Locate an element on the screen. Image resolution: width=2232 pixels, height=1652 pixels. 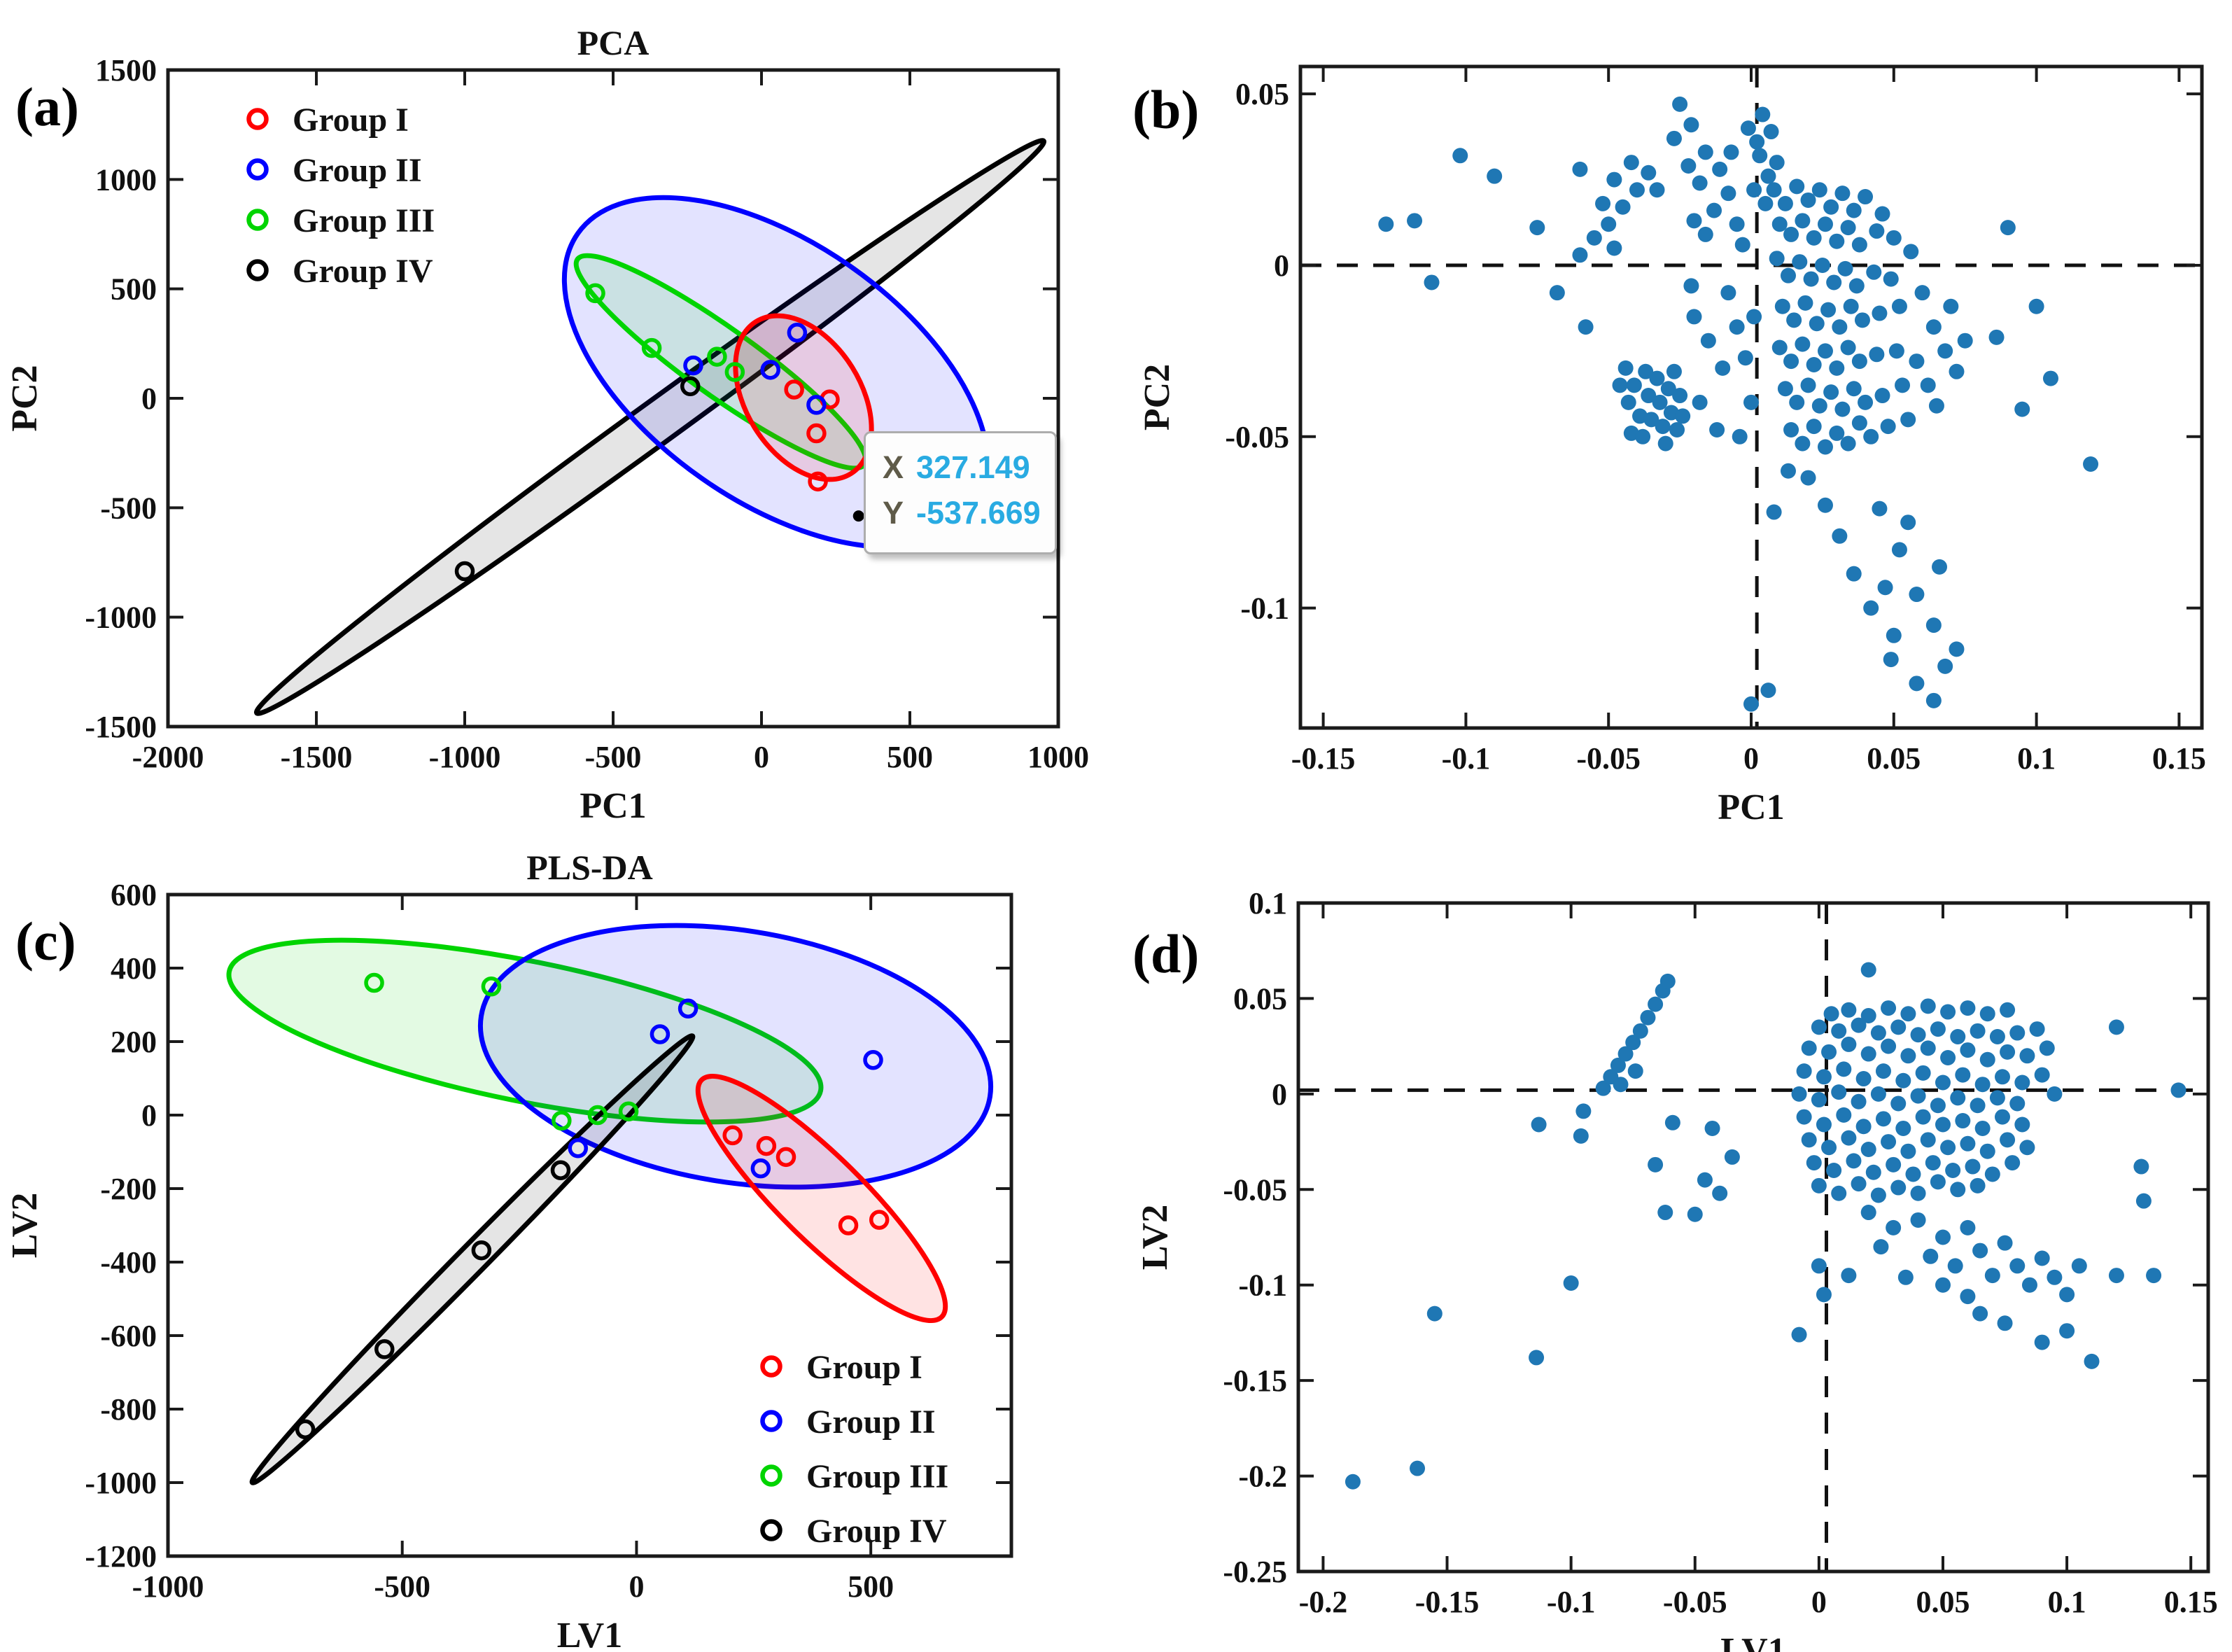
datatip-anchor-point is located at coordinates (858, 516).